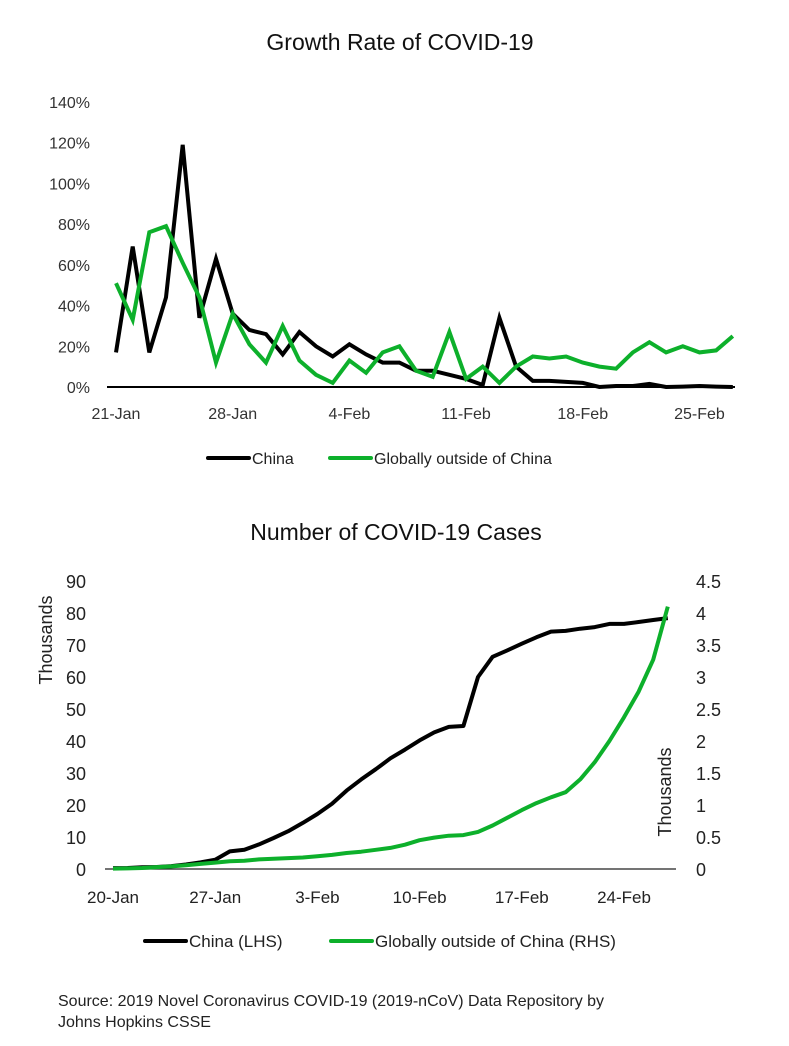  What do you see at coordinates (76, 806) in the screenshot?
I see `cases-left-y-tick-label: 20` at bounding box center [76, 806].